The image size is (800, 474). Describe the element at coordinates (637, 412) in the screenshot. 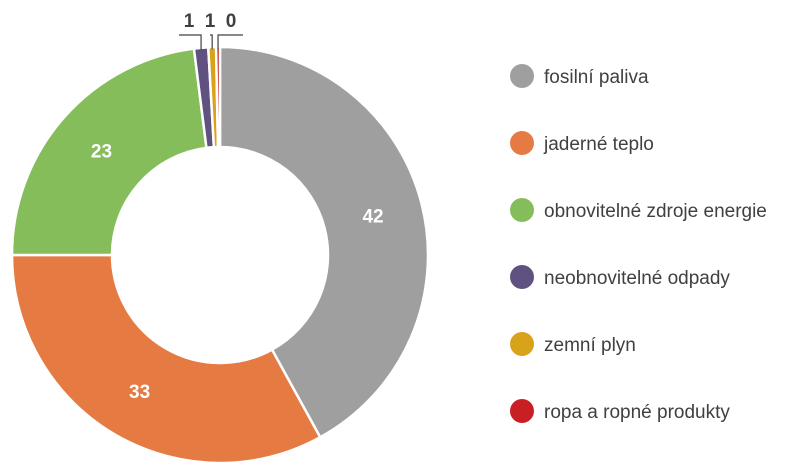

I see `legend-label: ropa a ropné produkty` at that location.